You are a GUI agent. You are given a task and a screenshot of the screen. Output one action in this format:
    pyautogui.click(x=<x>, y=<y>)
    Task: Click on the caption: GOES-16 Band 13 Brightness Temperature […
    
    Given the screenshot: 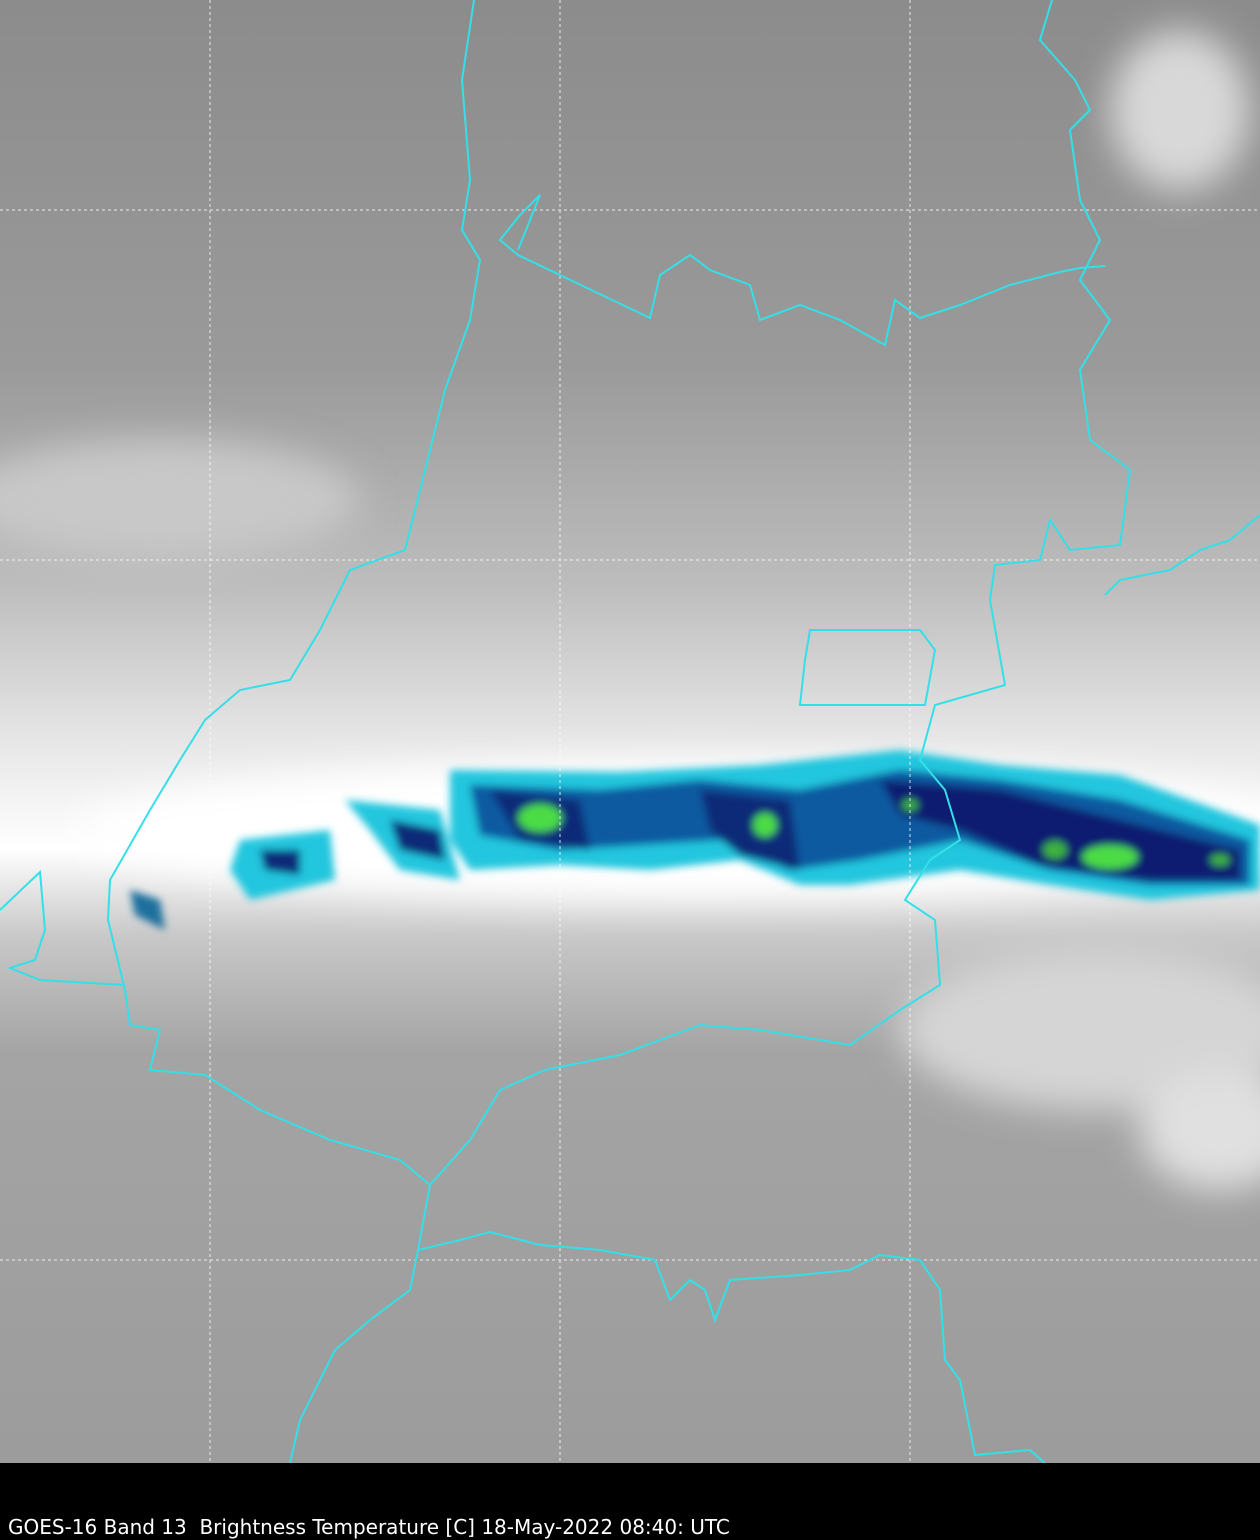 What is the action you would take?
    pyautogui.click(x=369, y=1527)
    